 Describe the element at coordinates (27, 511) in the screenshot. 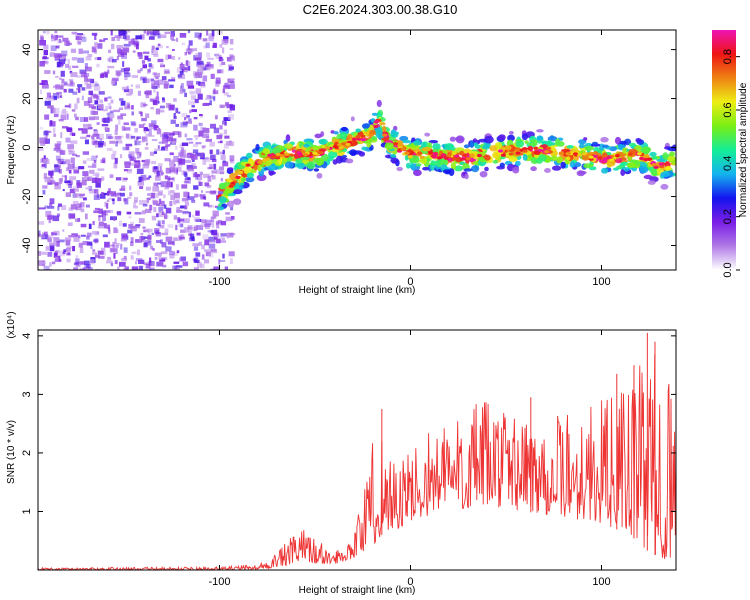

I see `y-tick-label: 1` at that location.